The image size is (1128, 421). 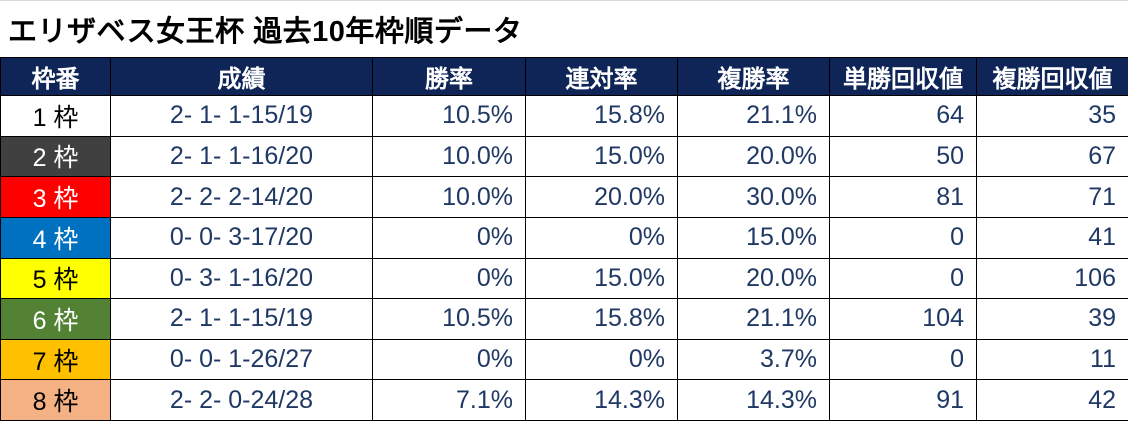 I want to click on place-payout-cell: 71, so click(x=1052, y=197).